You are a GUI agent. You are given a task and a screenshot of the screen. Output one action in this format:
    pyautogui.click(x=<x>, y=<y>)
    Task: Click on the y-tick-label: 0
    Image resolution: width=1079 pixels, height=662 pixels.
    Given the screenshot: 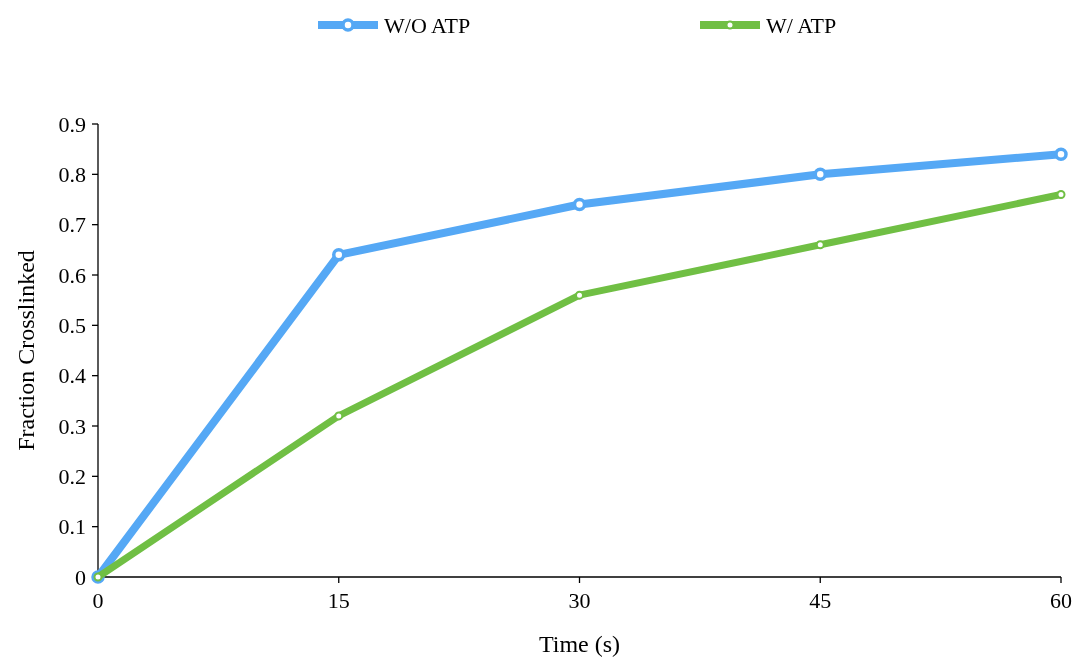 What is the action you would take?
    pyautogui.click(x=80, y=577)
    